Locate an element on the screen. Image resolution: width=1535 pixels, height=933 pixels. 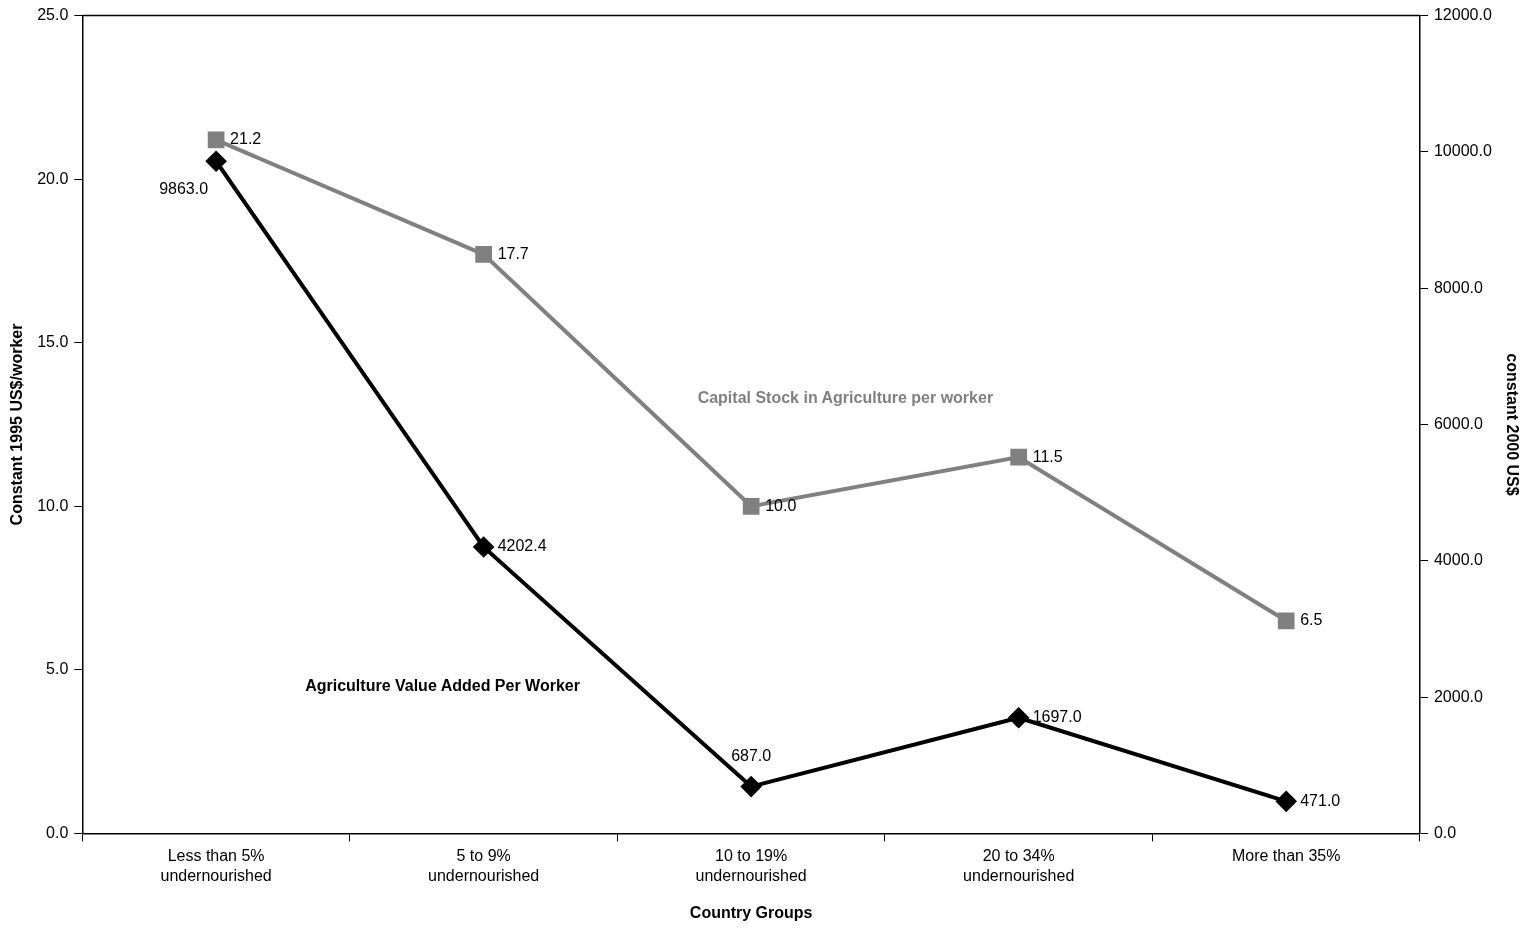
x-axis-title: Country Groups is located at coordinates (751, 912).